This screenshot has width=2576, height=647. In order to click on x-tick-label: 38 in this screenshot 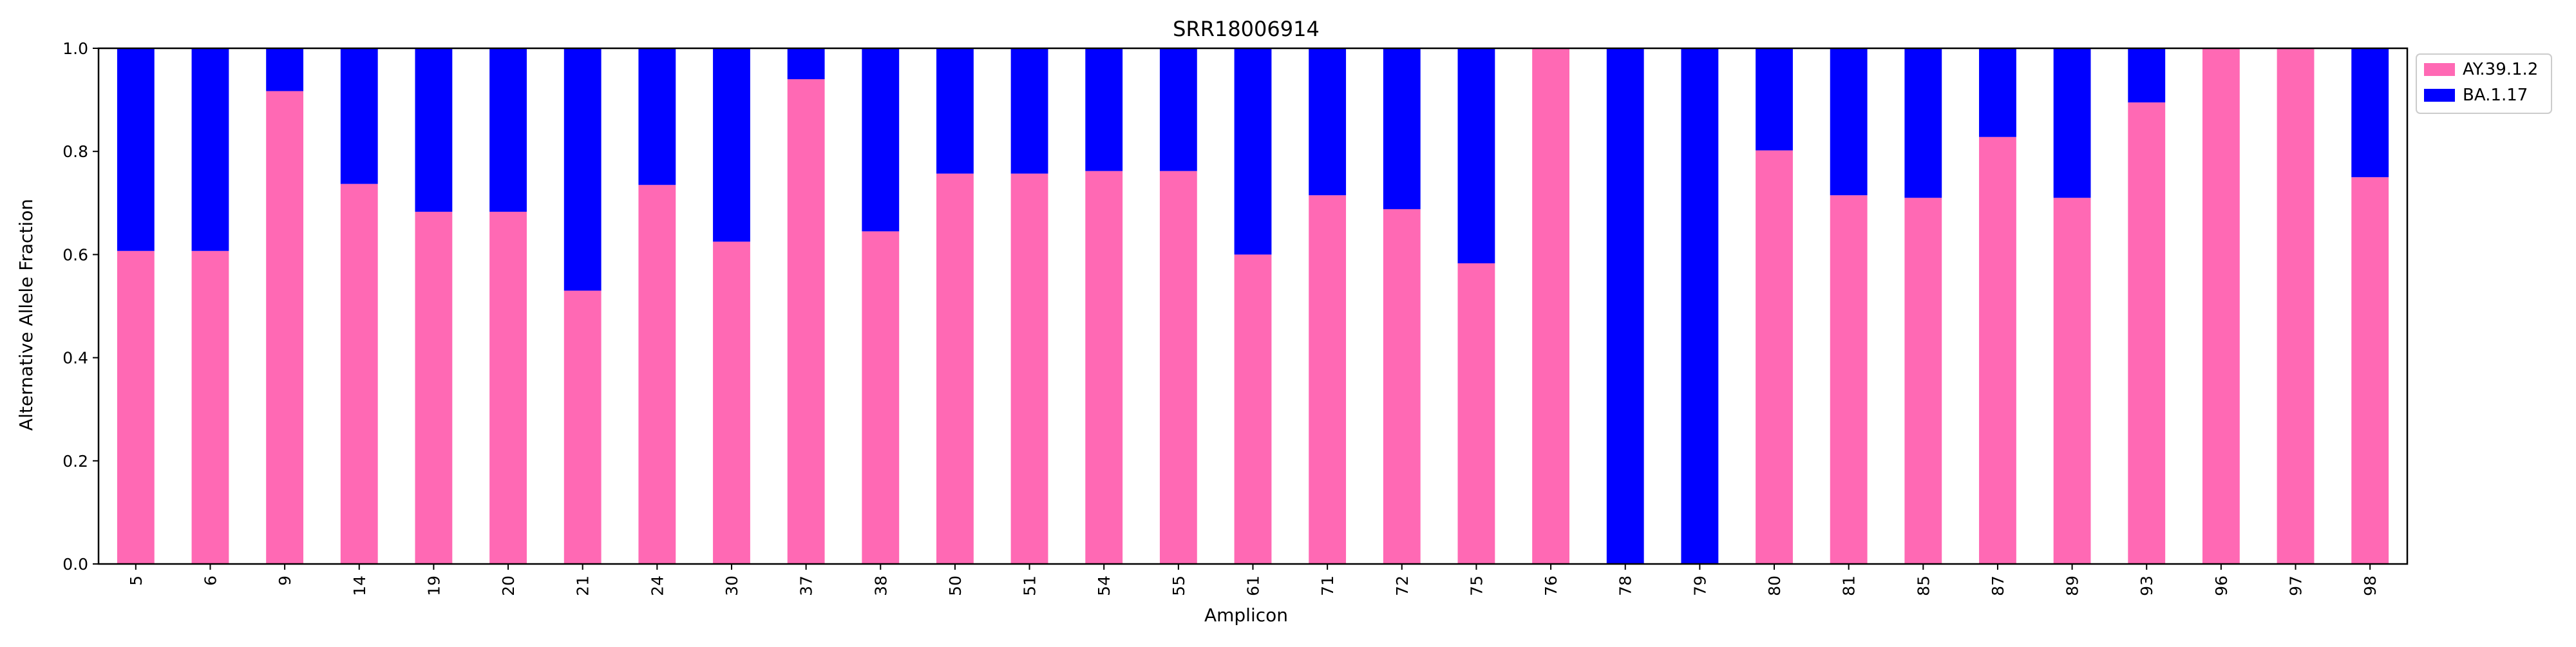, I will do `click(880, 586)`.